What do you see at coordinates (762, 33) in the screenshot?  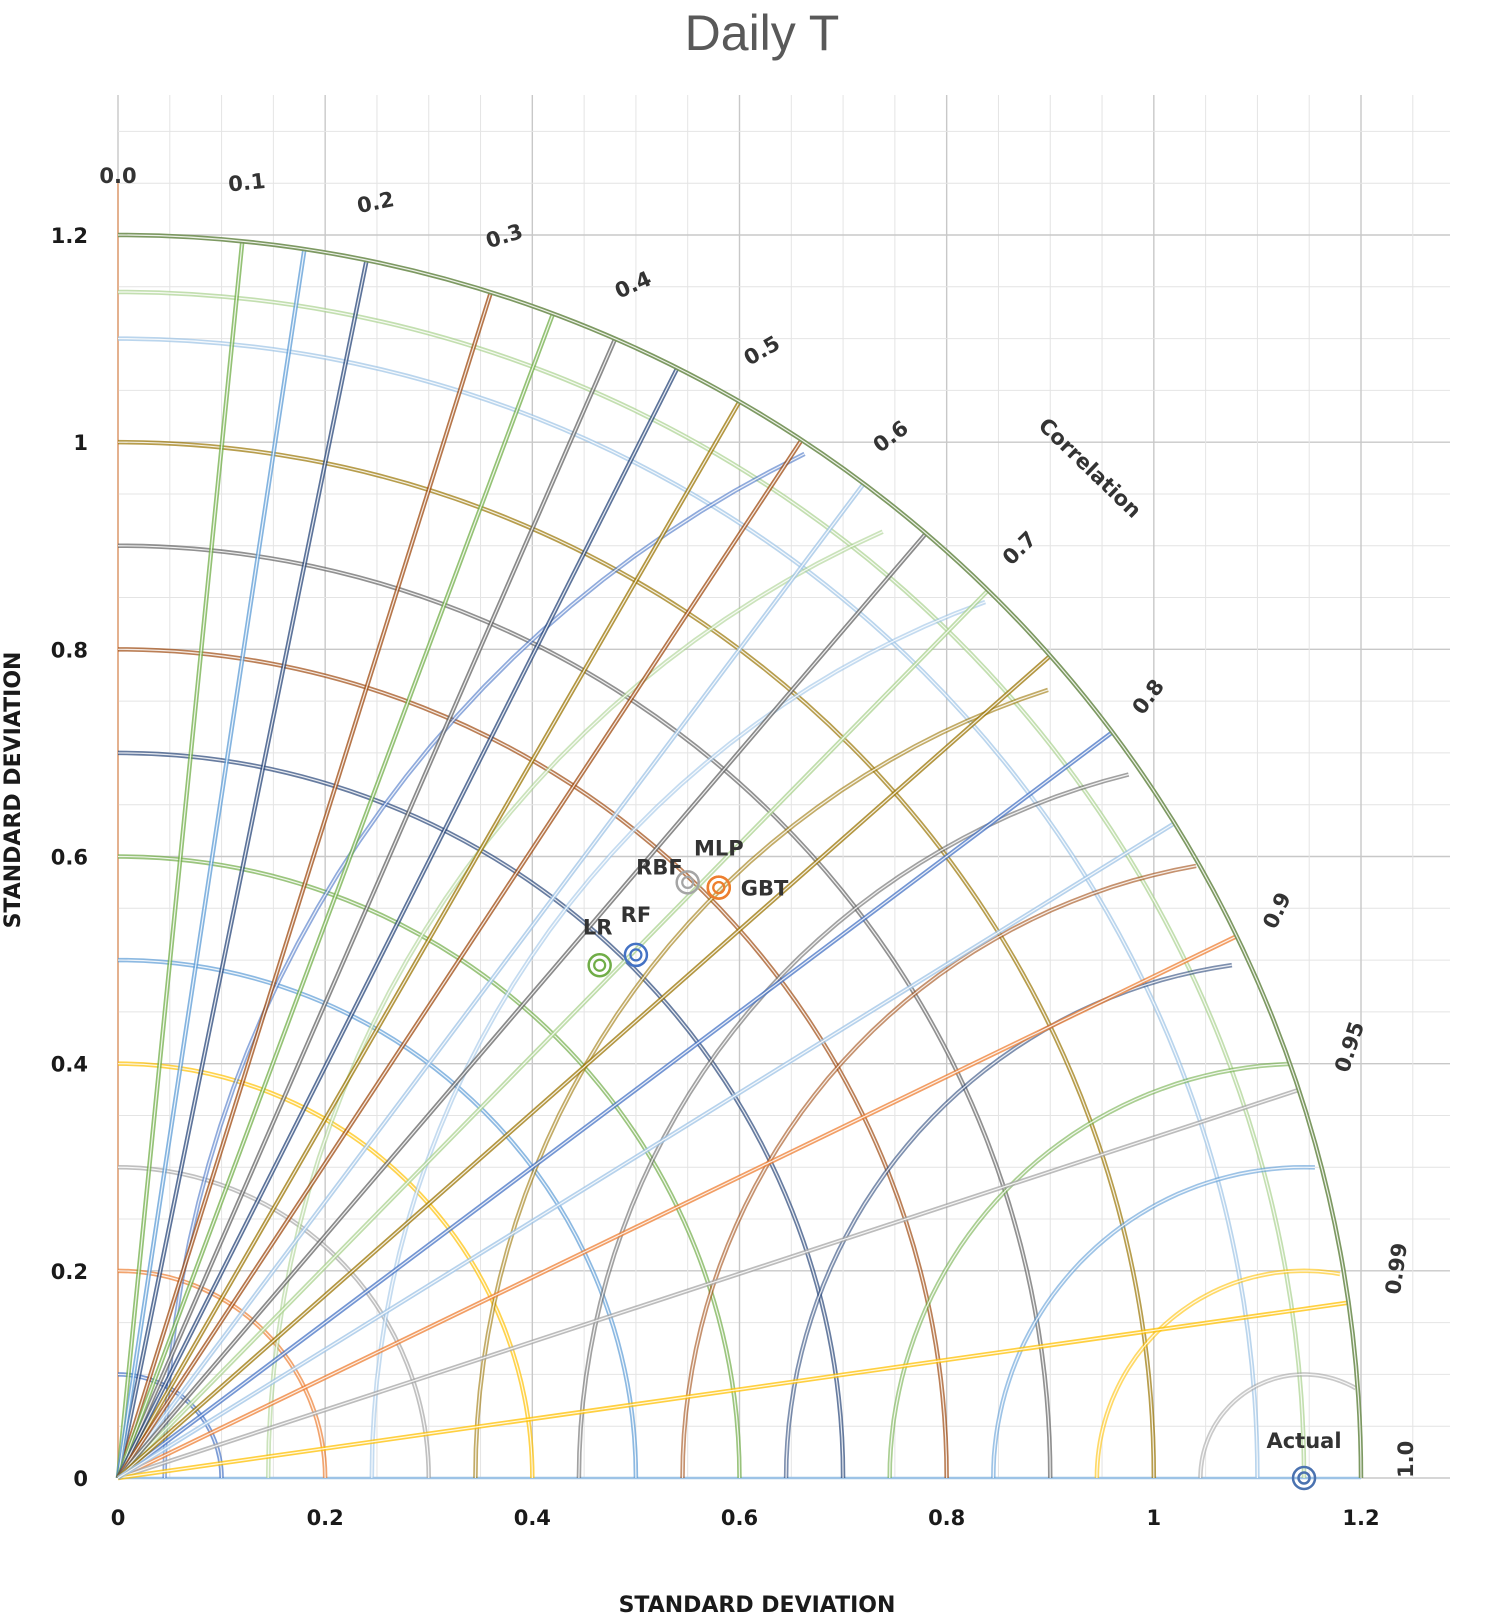 I see `chart-title: Daily T` at bounding box center [762, 33].